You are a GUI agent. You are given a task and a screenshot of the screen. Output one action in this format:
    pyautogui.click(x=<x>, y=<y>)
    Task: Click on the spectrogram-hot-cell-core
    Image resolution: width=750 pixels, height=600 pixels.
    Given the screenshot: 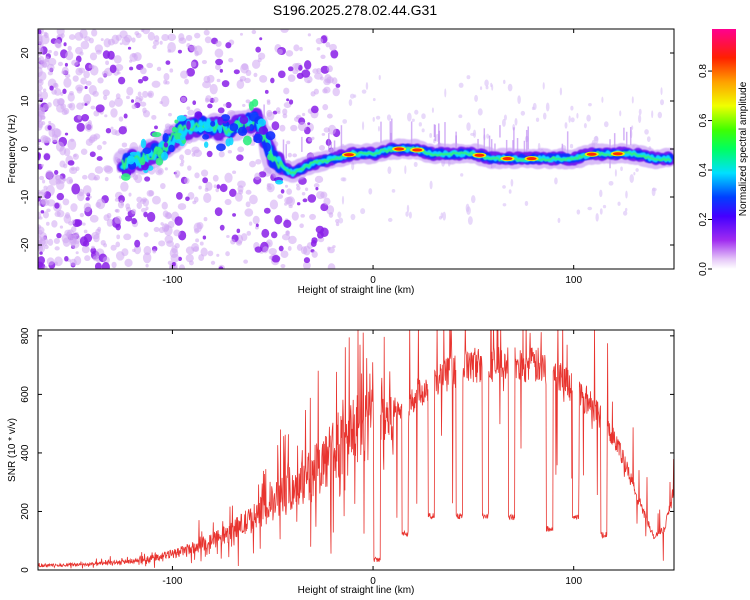 What is the action you would take?
    pyautogui.click(x=531, y=159)
    